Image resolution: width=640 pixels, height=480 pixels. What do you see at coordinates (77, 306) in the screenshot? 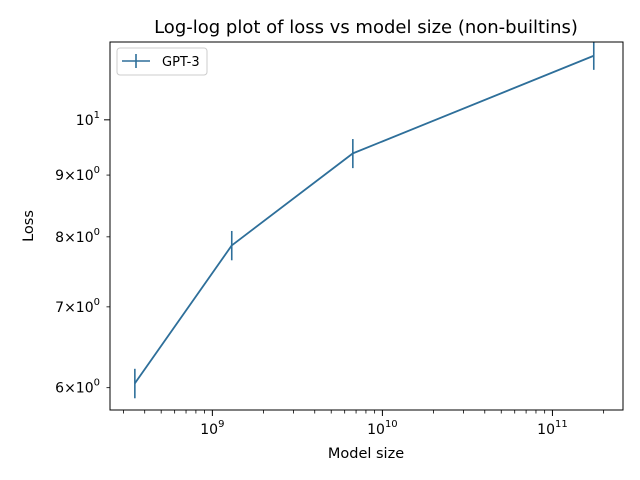
I see `y-tick-label-minor-1: 7×100` at bounding box center [77, 306].